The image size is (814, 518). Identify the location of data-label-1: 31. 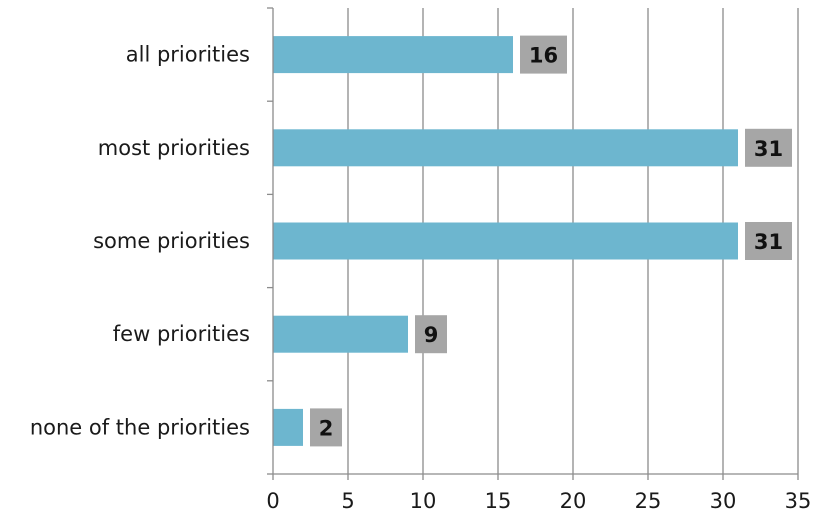
(768, 149).